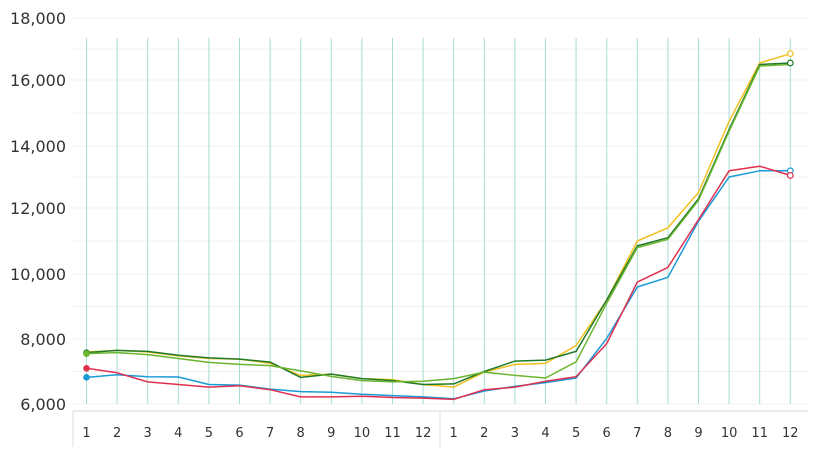 This screenshot has height=452, width=825. What do you see at coordinates (362, 433) in the screenshot?
I see `x-tick-label: 10` at bounding box center [362, 433].